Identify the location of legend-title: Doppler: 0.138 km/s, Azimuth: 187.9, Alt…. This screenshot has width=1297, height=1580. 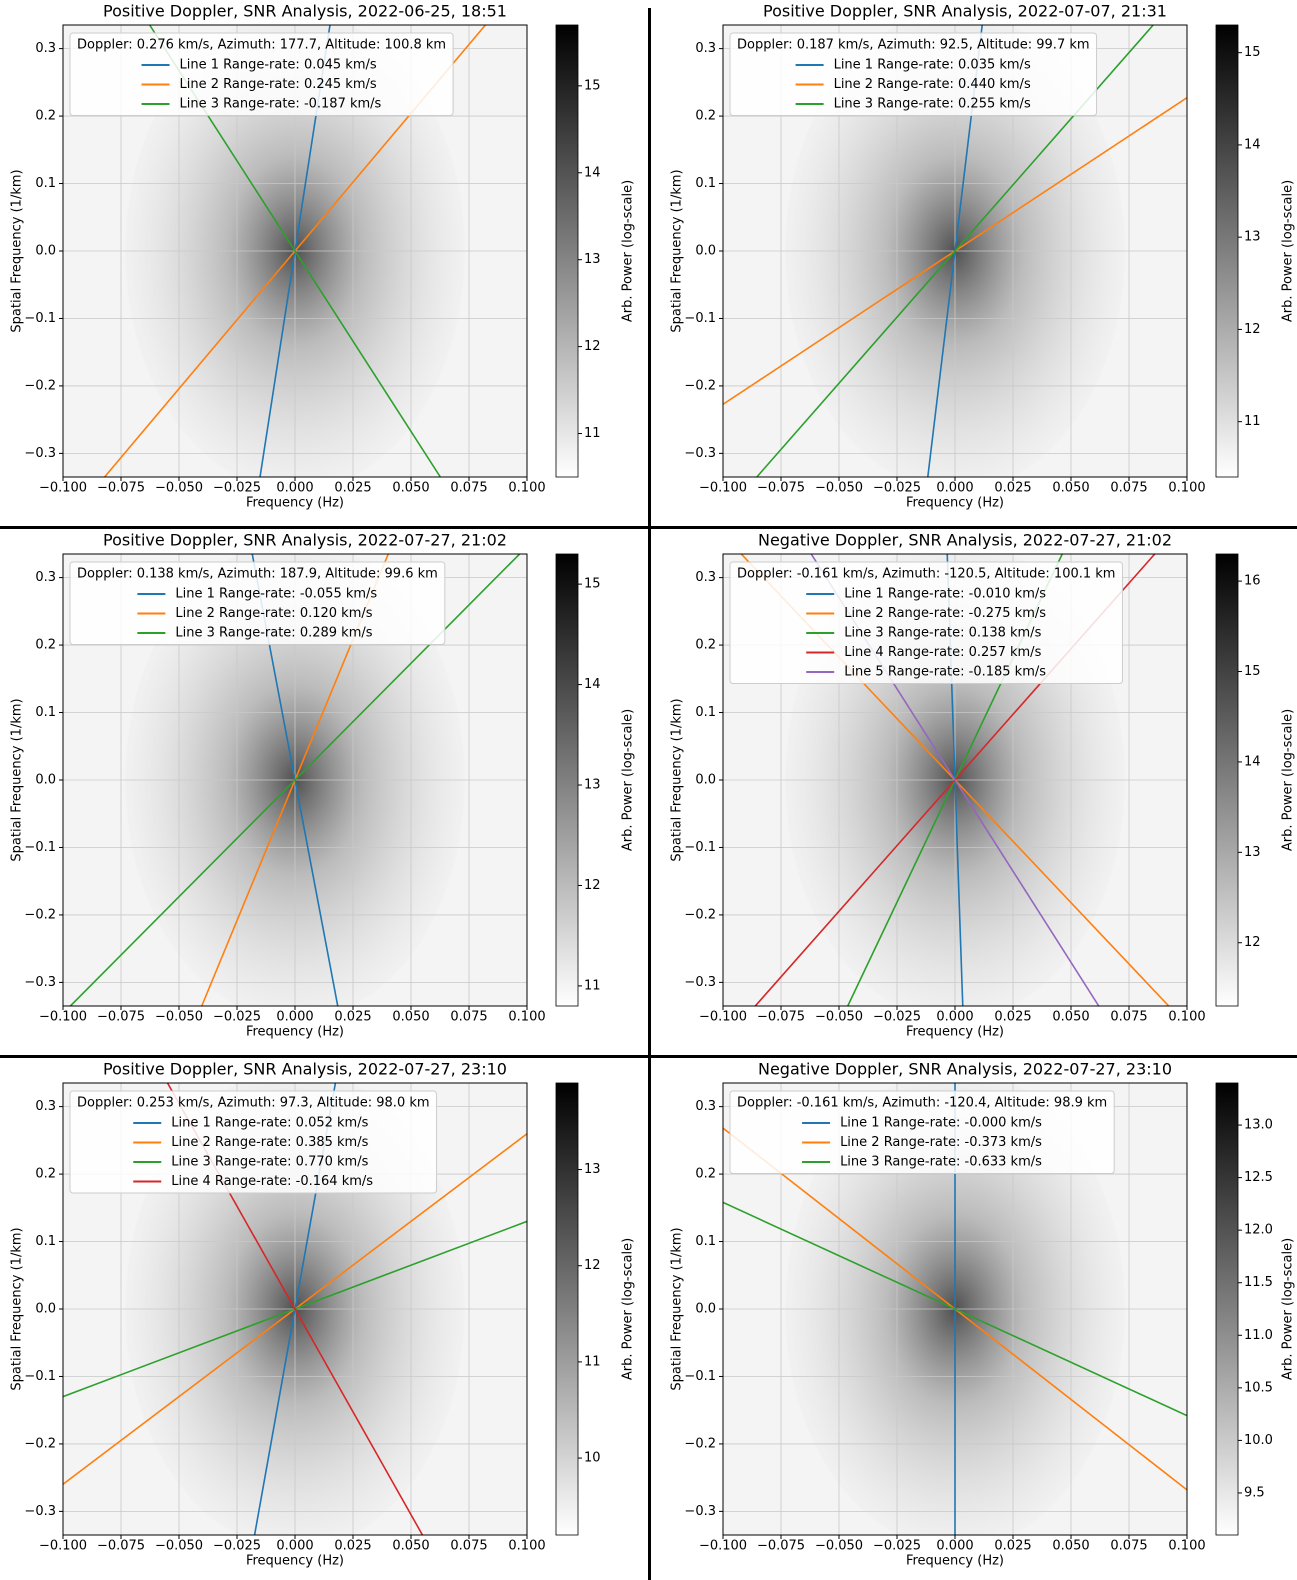
(257, 574).